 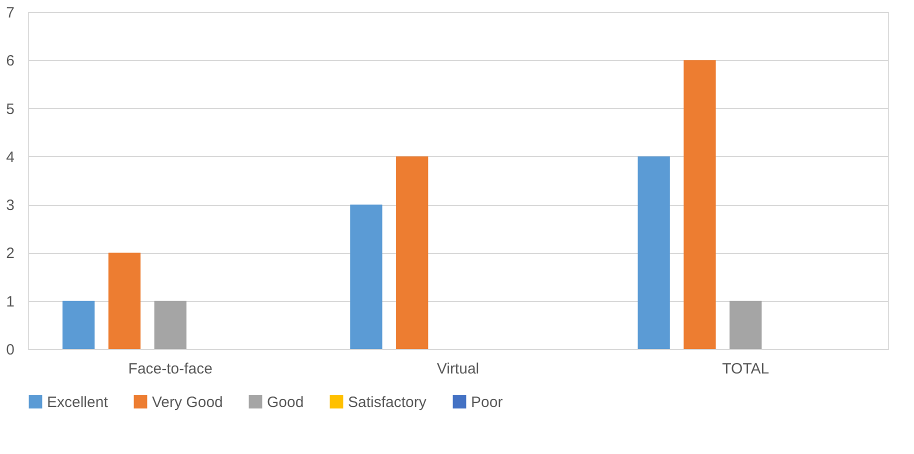 I want to click on legend-label: Excellent, so click(x=78, y=402).